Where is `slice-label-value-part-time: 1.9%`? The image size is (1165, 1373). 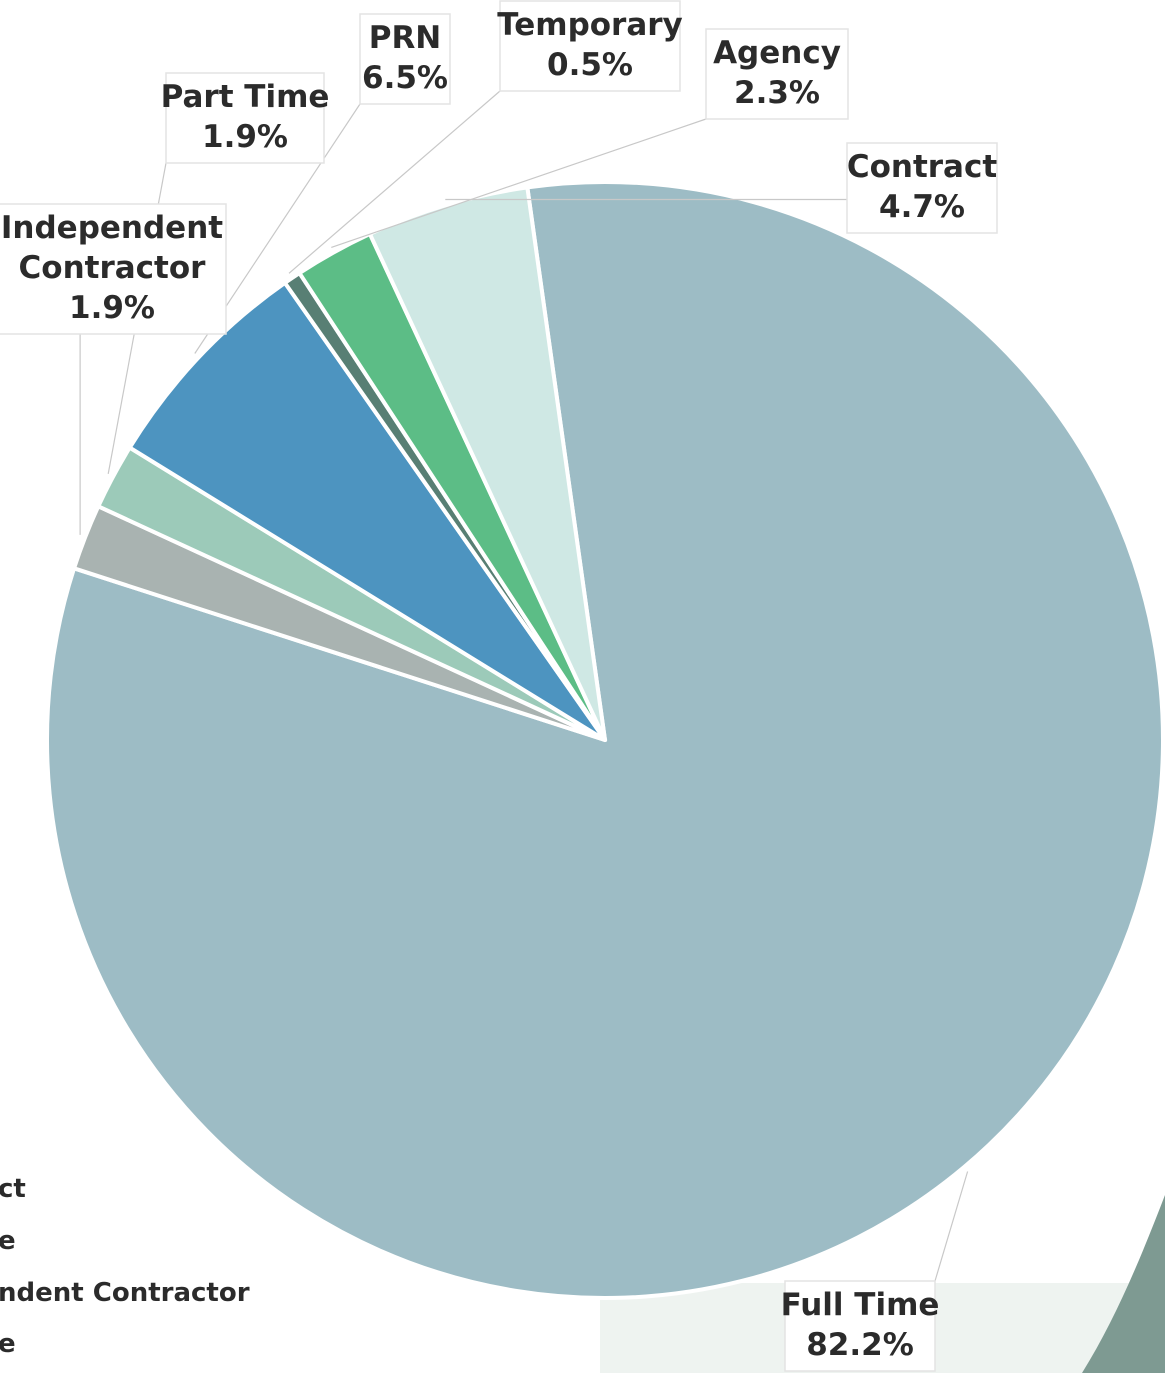
slice-label-value-part-time: 1.9% is located at coordinates (245, 137).